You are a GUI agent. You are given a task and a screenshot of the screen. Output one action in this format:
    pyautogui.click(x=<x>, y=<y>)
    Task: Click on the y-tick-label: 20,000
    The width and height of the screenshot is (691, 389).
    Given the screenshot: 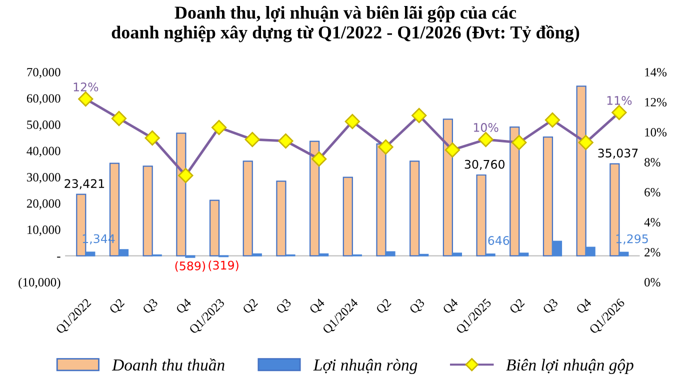 What is the action you would take?
    pyautogui.click(x=43, y=204)
    